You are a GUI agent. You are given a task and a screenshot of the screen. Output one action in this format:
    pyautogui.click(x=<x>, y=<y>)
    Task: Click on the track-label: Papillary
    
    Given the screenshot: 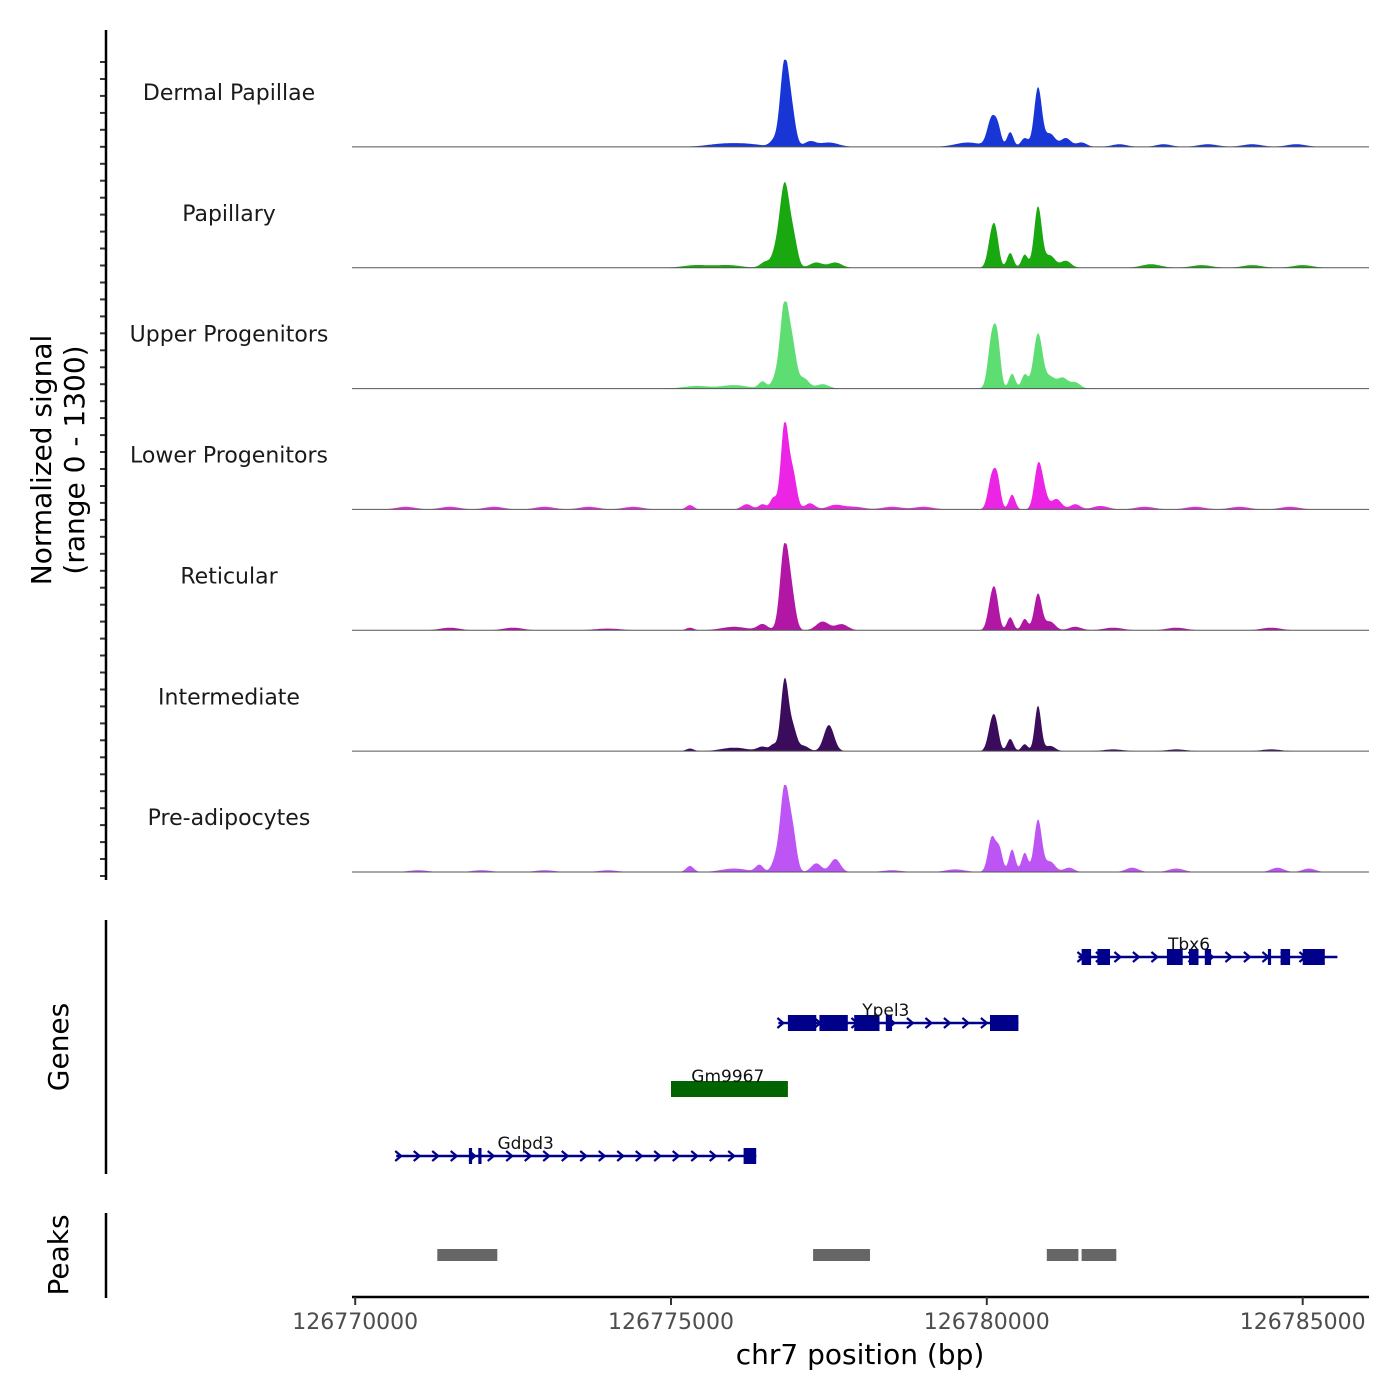 What is the action you would take?
    pyautogui.click(x=229, y=214)
    